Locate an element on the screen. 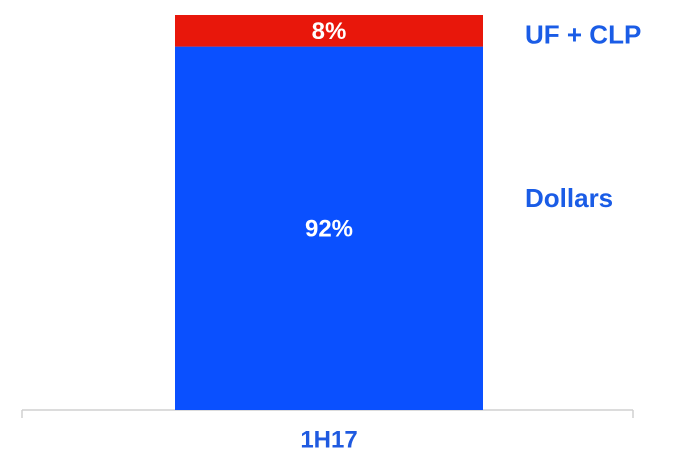 This screenshot has width=687, height=459. x-tick-label: 1H17 is located at coordinates (328, 439).